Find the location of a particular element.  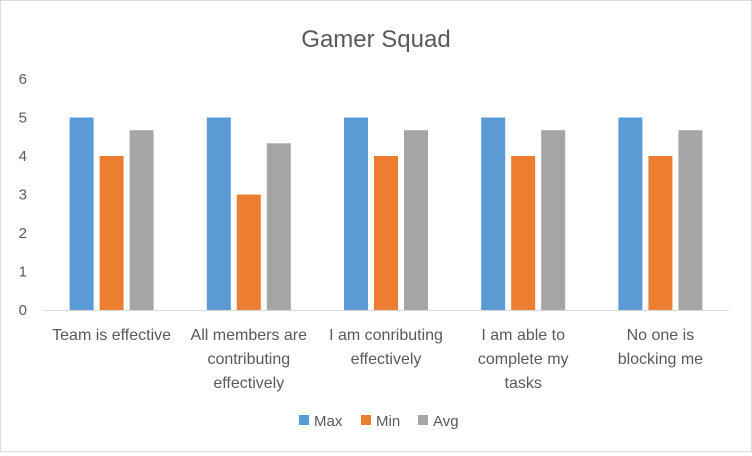

x-tick-label: All members are is located at coordinates (249, 335).